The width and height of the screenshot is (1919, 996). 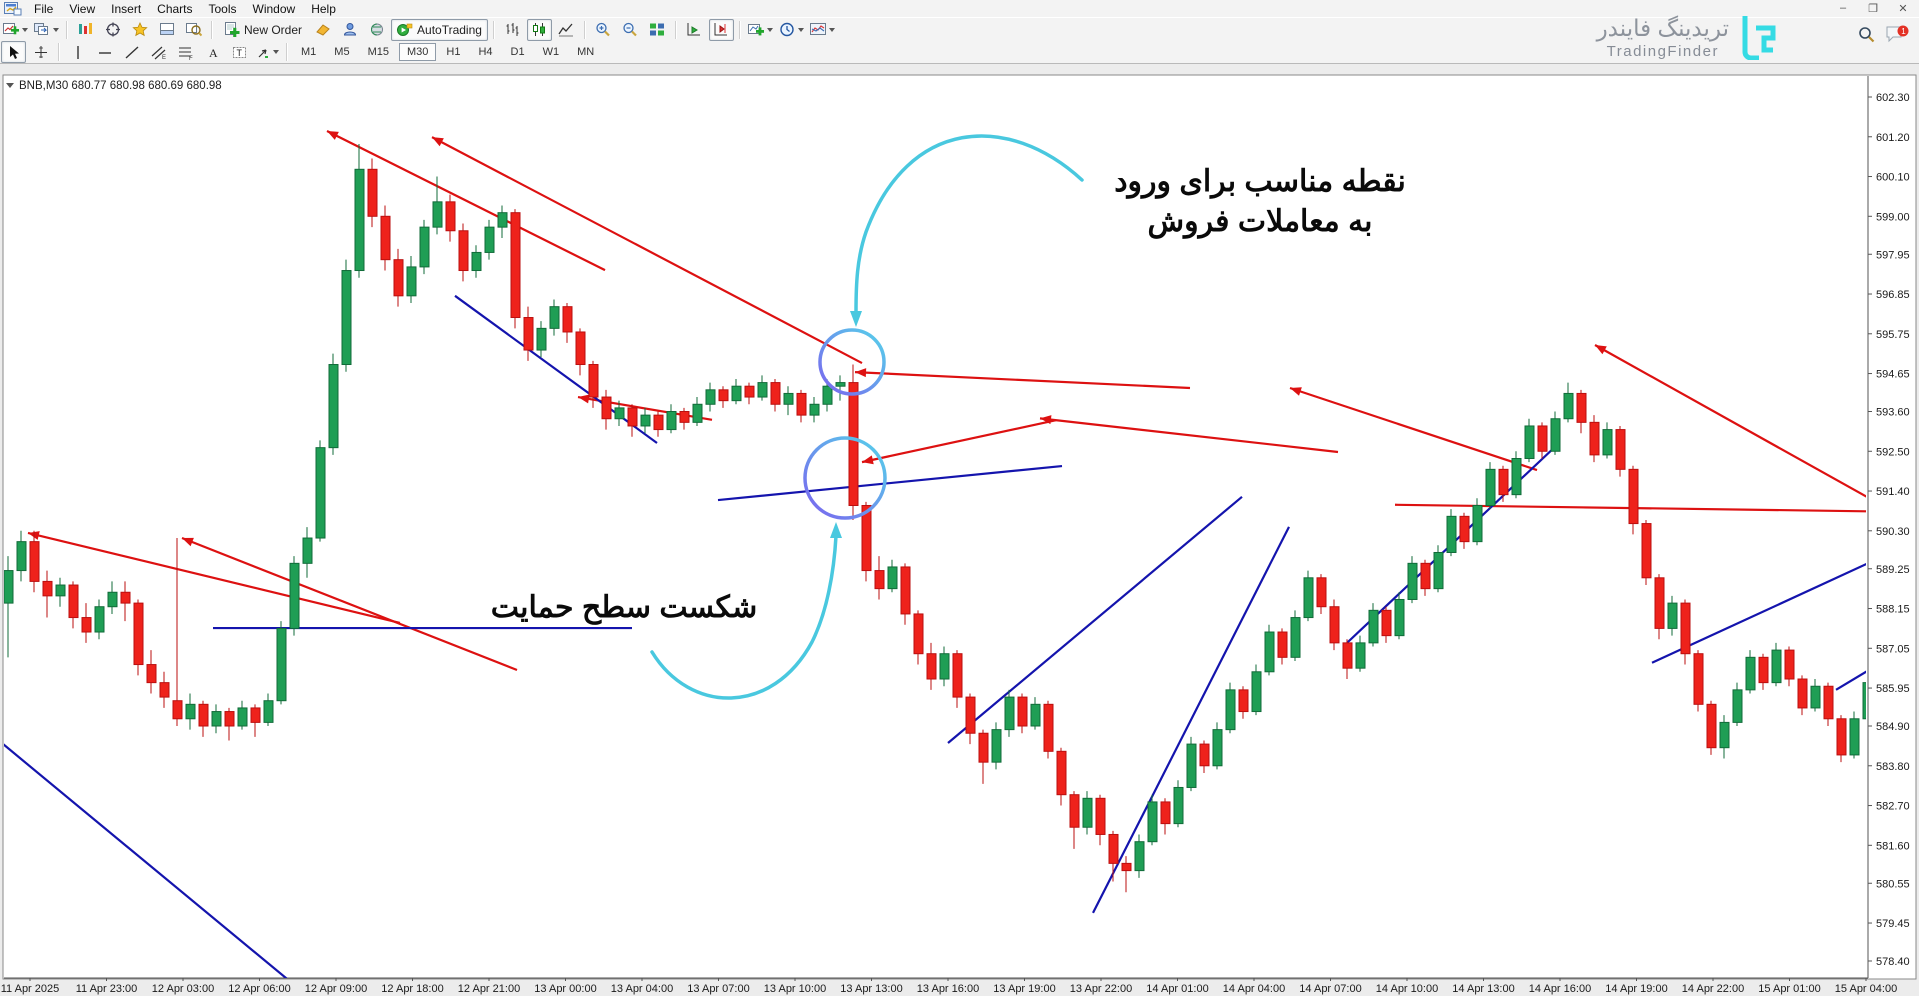 I want to click on menu-file: File, so click(x=44, y=8).